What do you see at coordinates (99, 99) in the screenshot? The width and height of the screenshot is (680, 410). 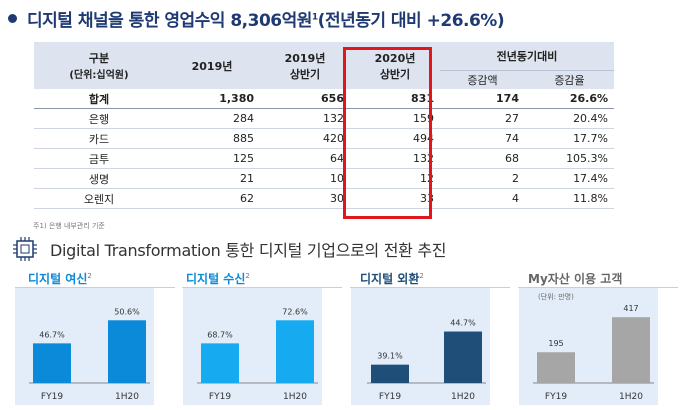 I see `row-label: 합계` at bounding box center [99, 99].